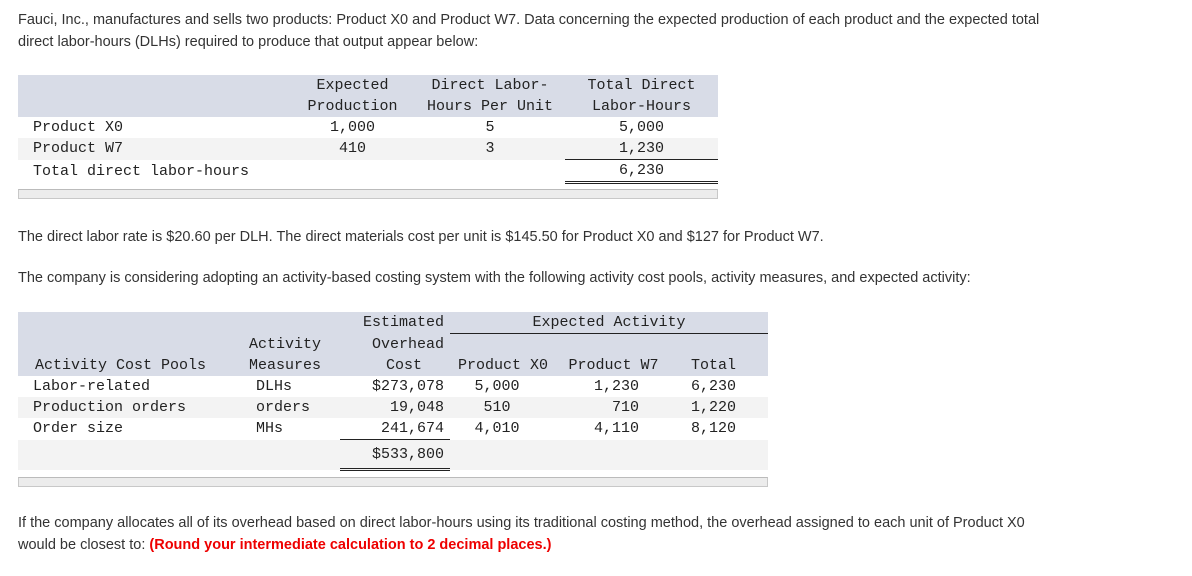  I want to click on table-row: Order size MHs 241,674 4,010 4,110 8,120, so click(393, 429).